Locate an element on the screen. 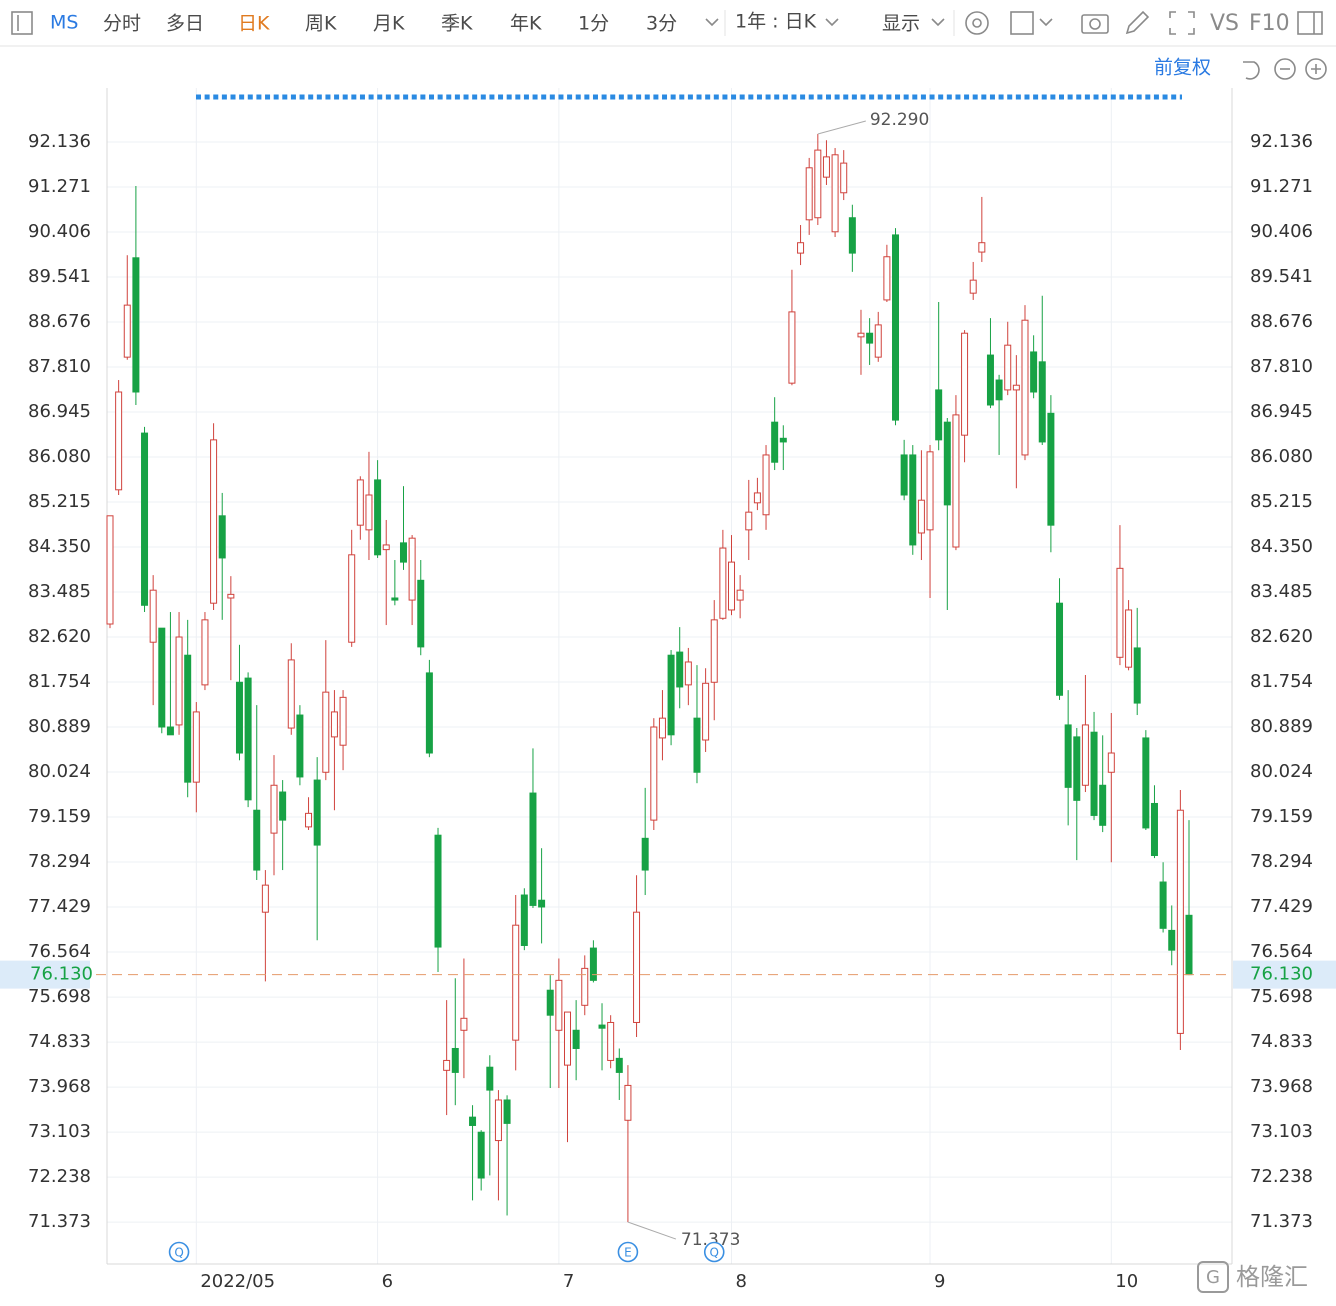  x-tick-label: 8 is located at coordinates (741, 1281).